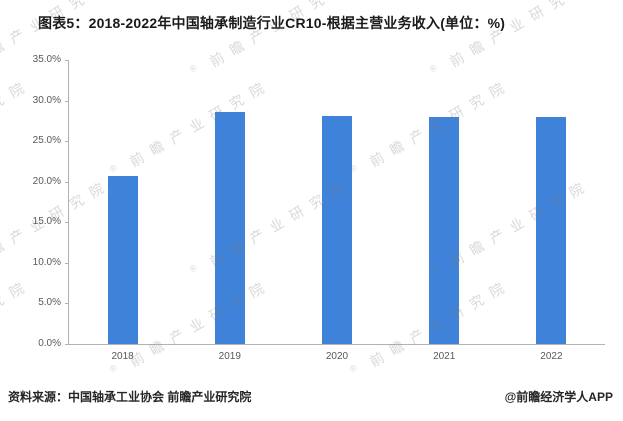 Image resolution: width=623 pixels, height=421 pixels. I want to click on y-axis-tick-label: 20.0%, so click(46, 181).